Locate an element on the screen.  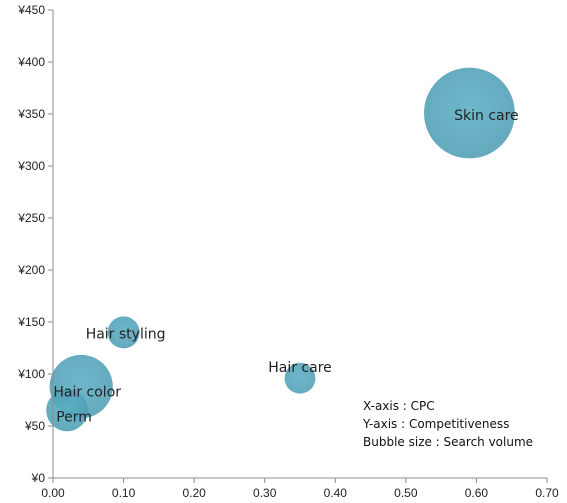
bubble-label-perm: Perm is located at coordinates (74, 417).